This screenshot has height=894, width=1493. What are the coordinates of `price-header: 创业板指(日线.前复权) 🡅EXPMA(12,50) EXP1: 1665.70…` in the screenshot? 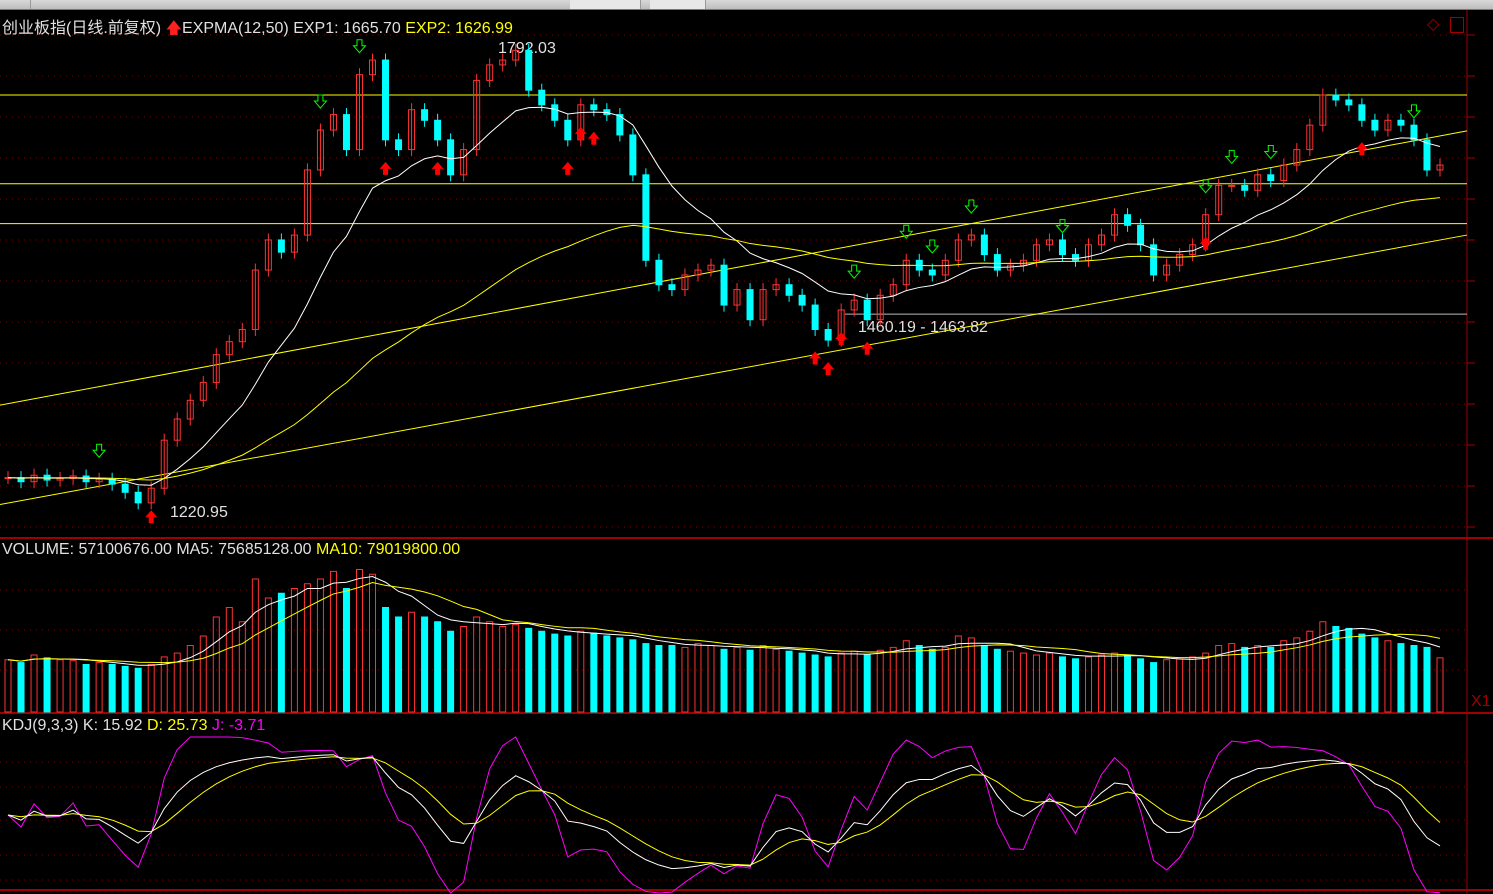 It's located at (257, 29).